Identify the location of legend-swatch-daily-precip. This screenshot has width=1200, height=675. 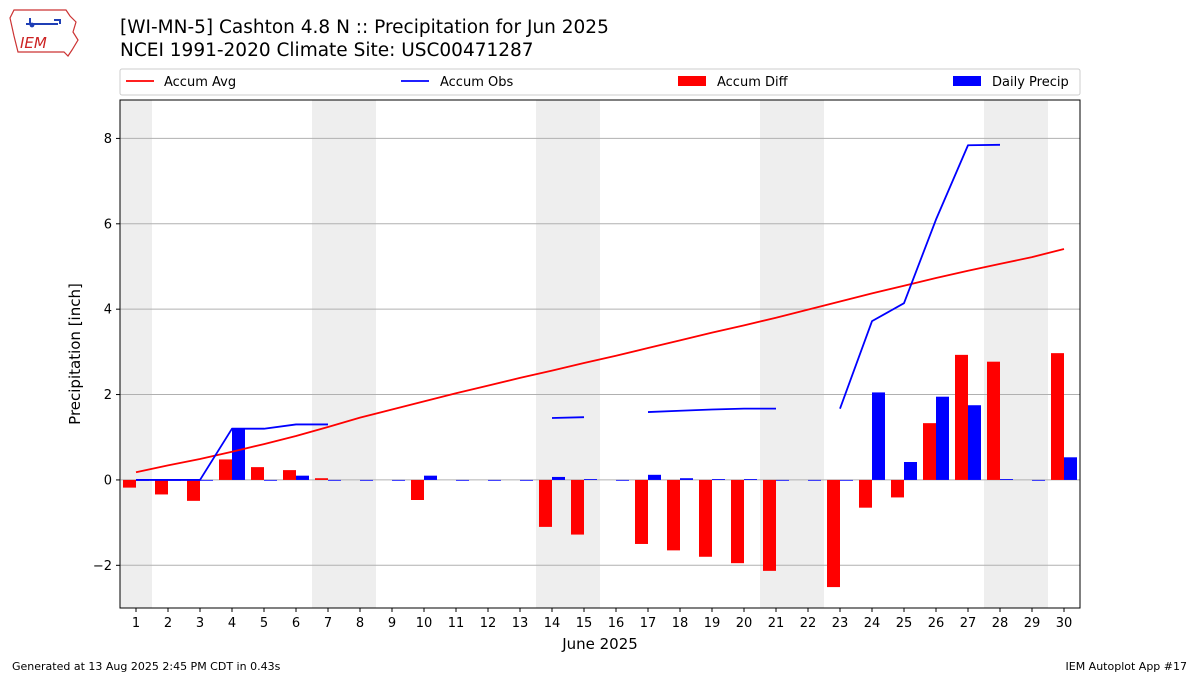
(967, 81).